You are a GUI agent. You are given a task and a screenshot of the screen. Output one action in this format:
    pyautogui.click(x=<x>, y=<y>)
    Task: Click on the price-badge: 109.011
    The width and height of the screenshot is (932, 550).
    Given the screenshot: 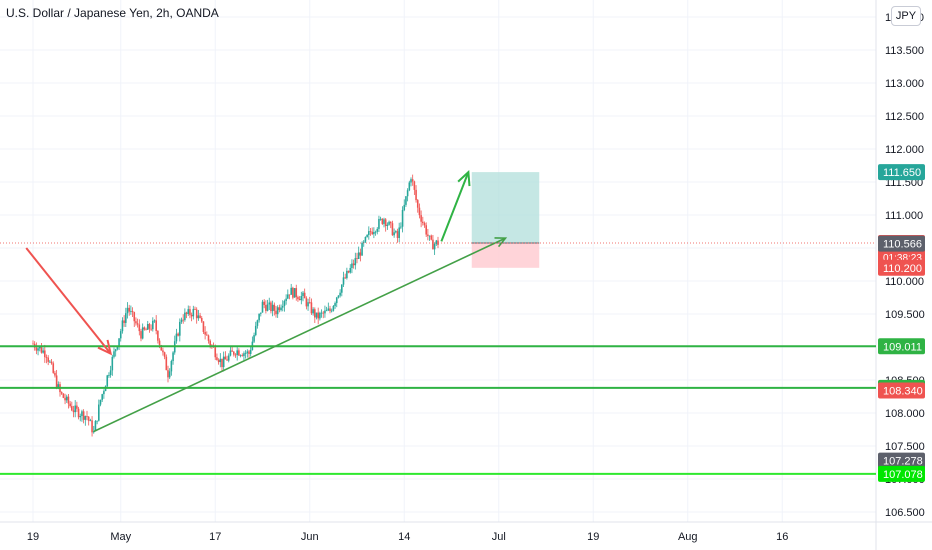 What is the action you would take?
    pyautogui.click(x=901, y=346)
    